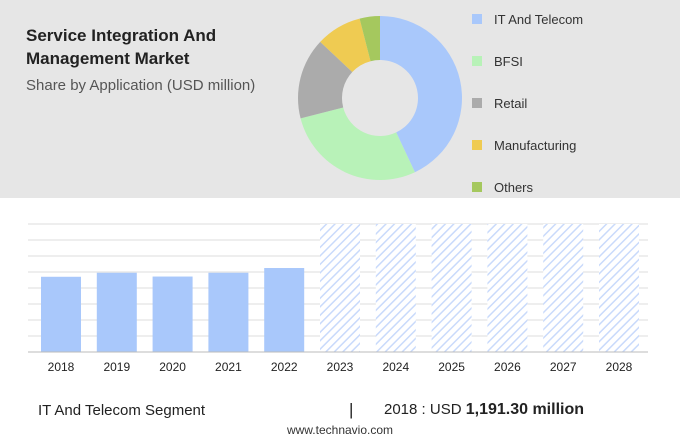 This screenshot has height=440, width=680. Describe the element at coordinates (340, 367) in the screenshot. I see `x-tick-label: 2023` at that location.